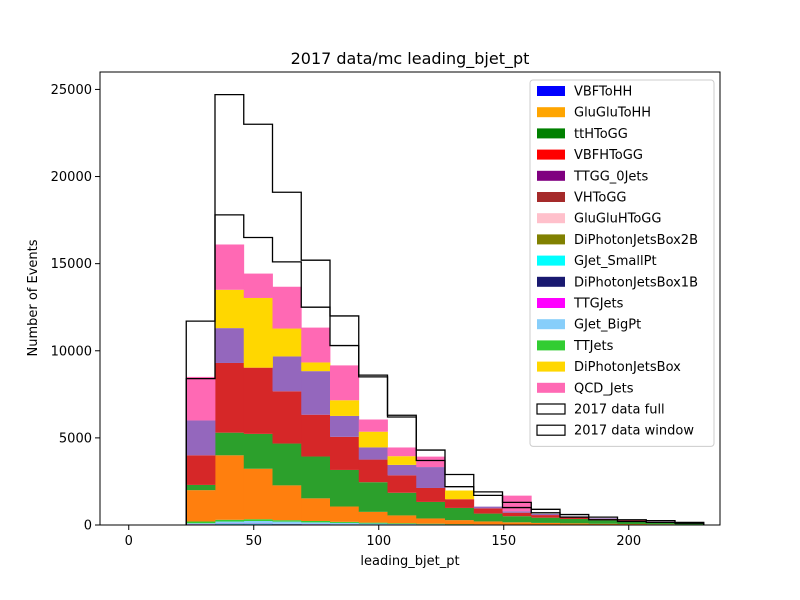 Image resolution: width=800 pixels, height=600 pixels. I want to click on bar-s12-b3, so click(230, 520).